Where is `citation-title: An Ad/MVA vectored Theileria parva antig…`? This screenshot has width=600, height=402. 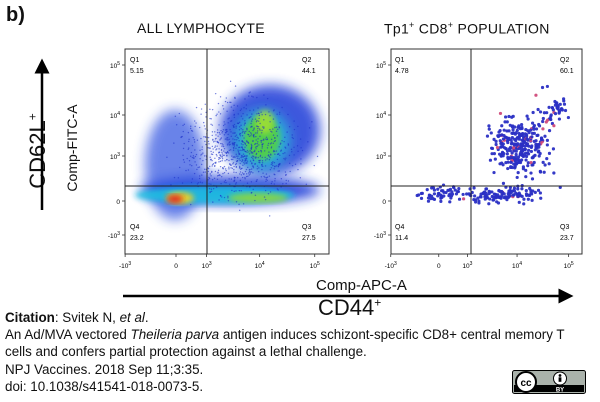 citation-title: An Ad/MVA vectored Theileria parva antig… is located at coordinates (285, 343).